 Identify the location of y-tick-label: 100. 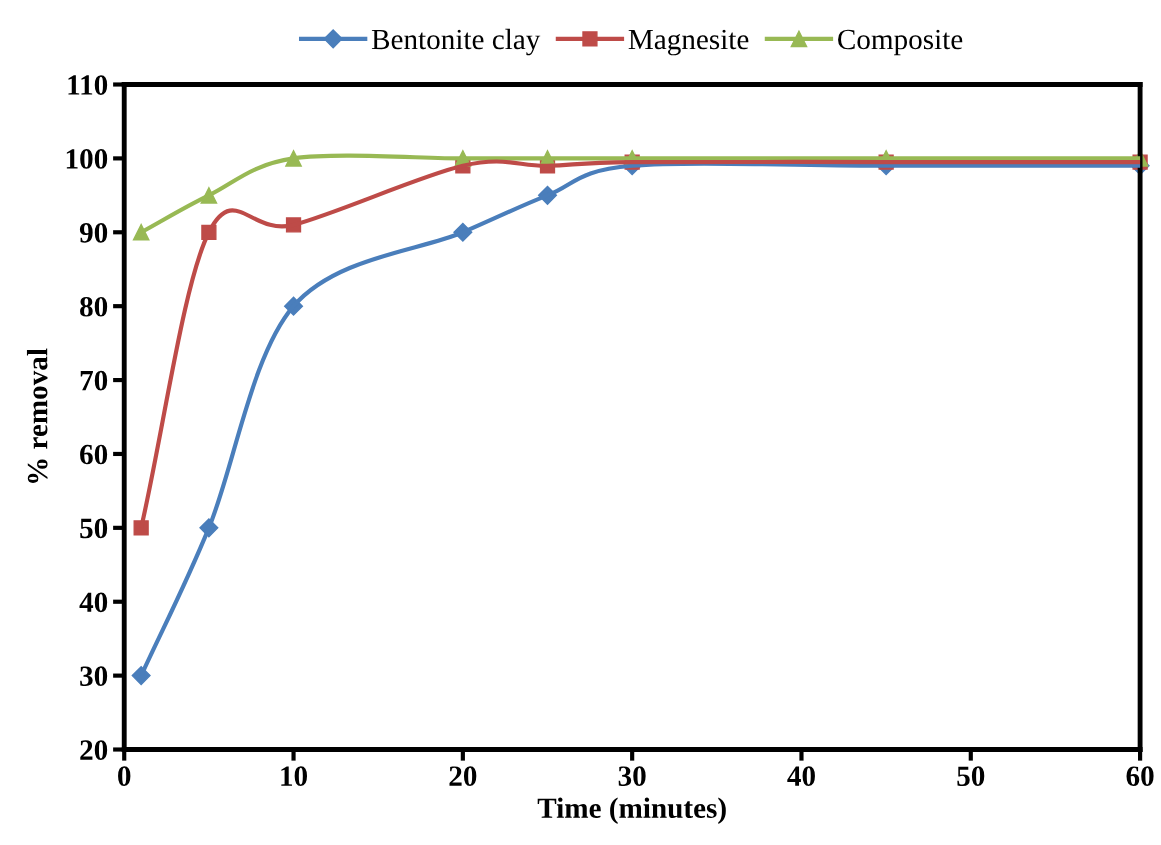
(87, 159).